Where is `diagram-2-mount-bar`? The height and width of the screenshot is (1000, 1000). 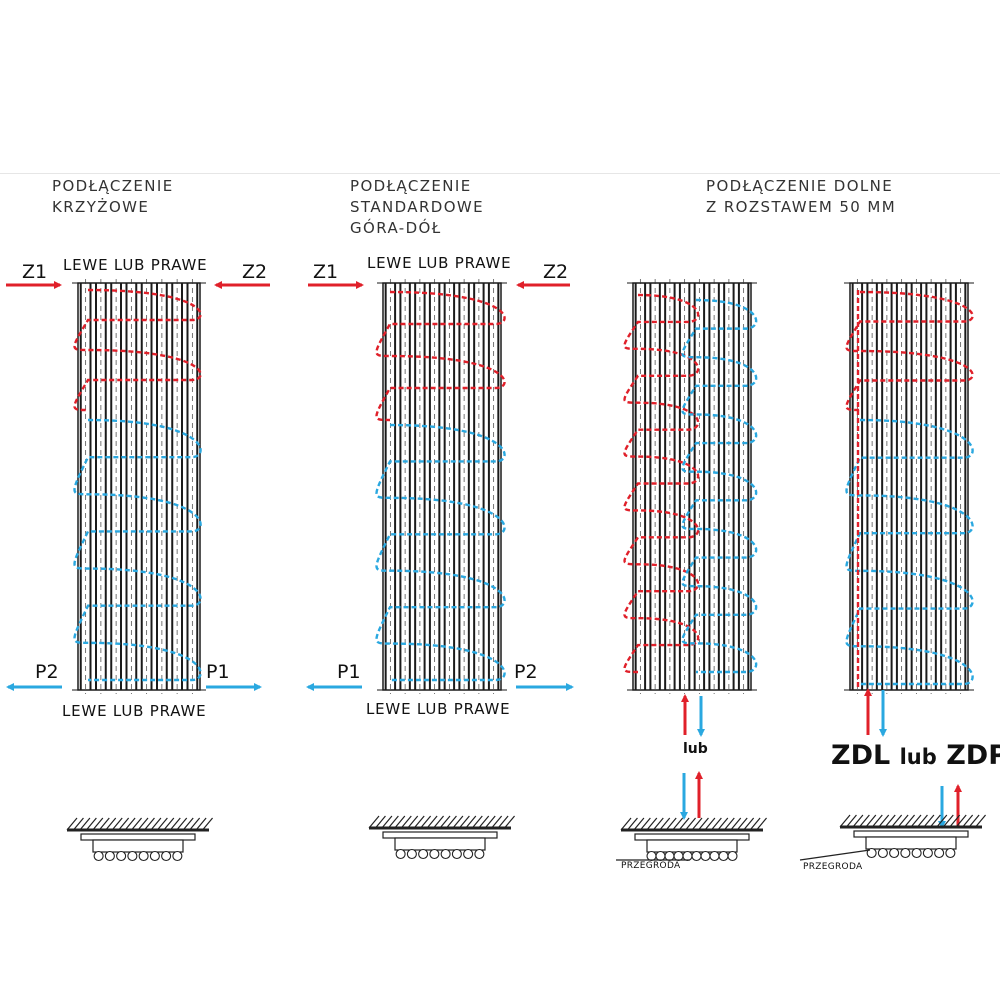
diagram-2-mount-bar is located at coordinates (440, 835).